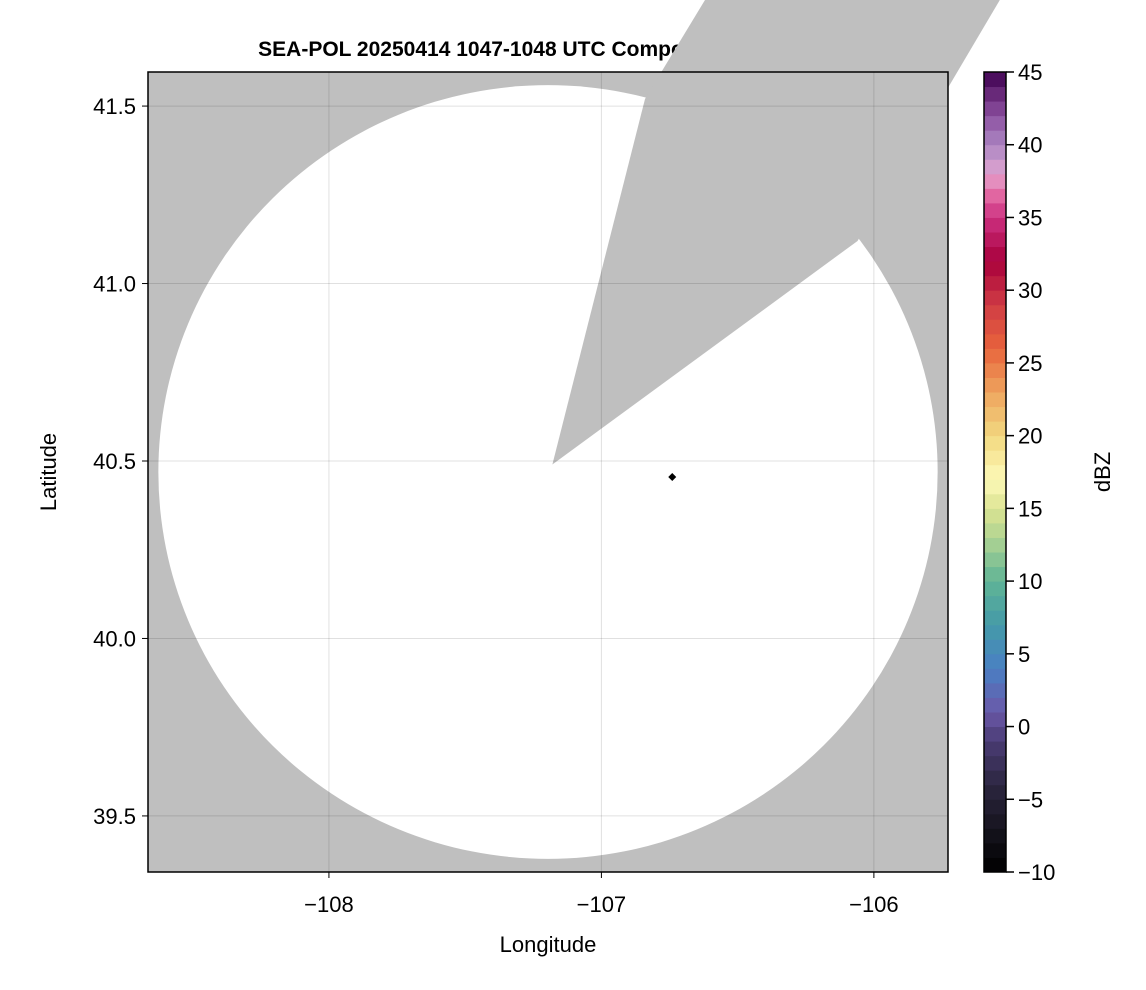 This screenshot has width=1146, height=990. What do you see at coordinates (1036, 872) in the screenshot?
I see `colorbar-tick-label: −10` at bounding box center [1036, 872].